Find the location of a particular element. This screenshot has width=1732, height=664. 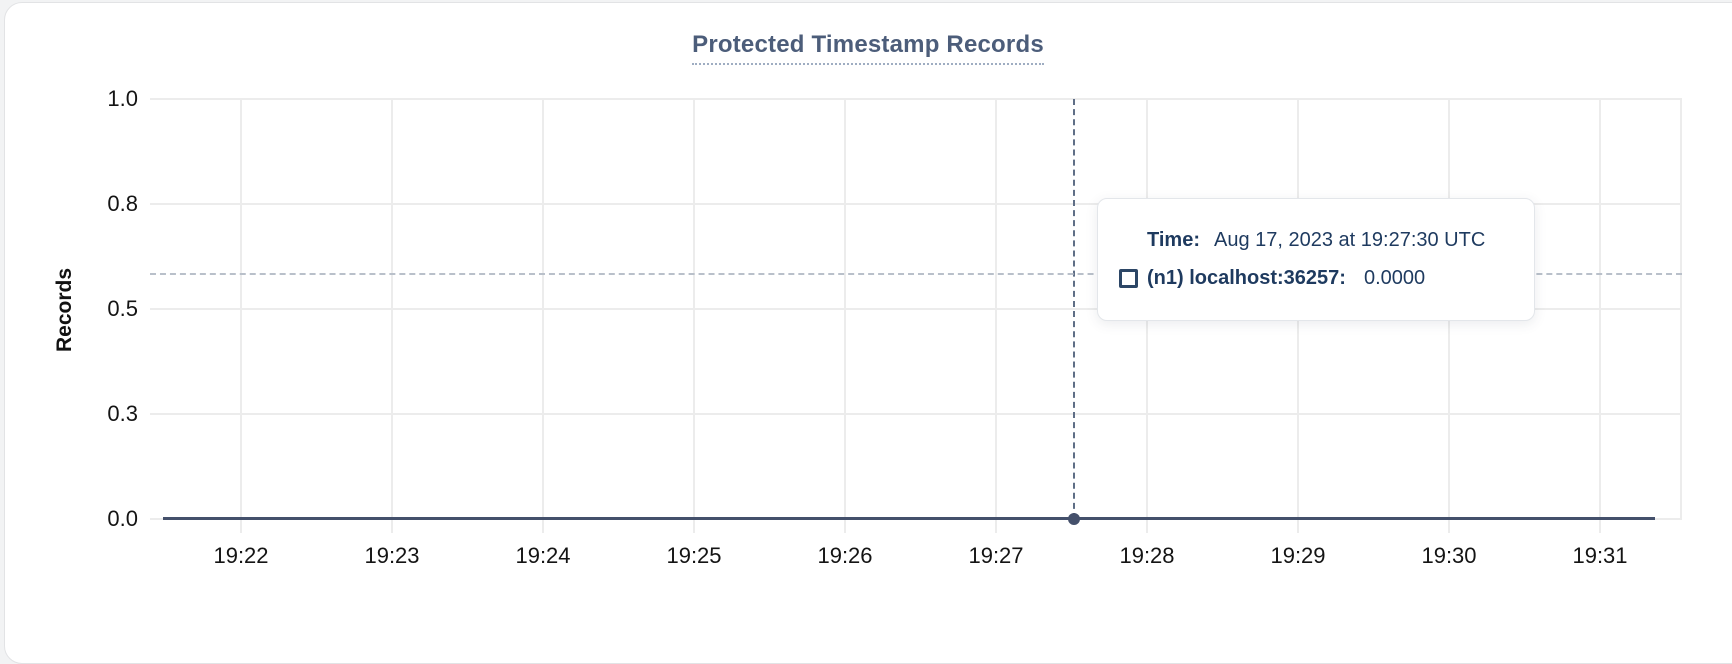

checkbox-icon is located at coordinates (1128, 278).